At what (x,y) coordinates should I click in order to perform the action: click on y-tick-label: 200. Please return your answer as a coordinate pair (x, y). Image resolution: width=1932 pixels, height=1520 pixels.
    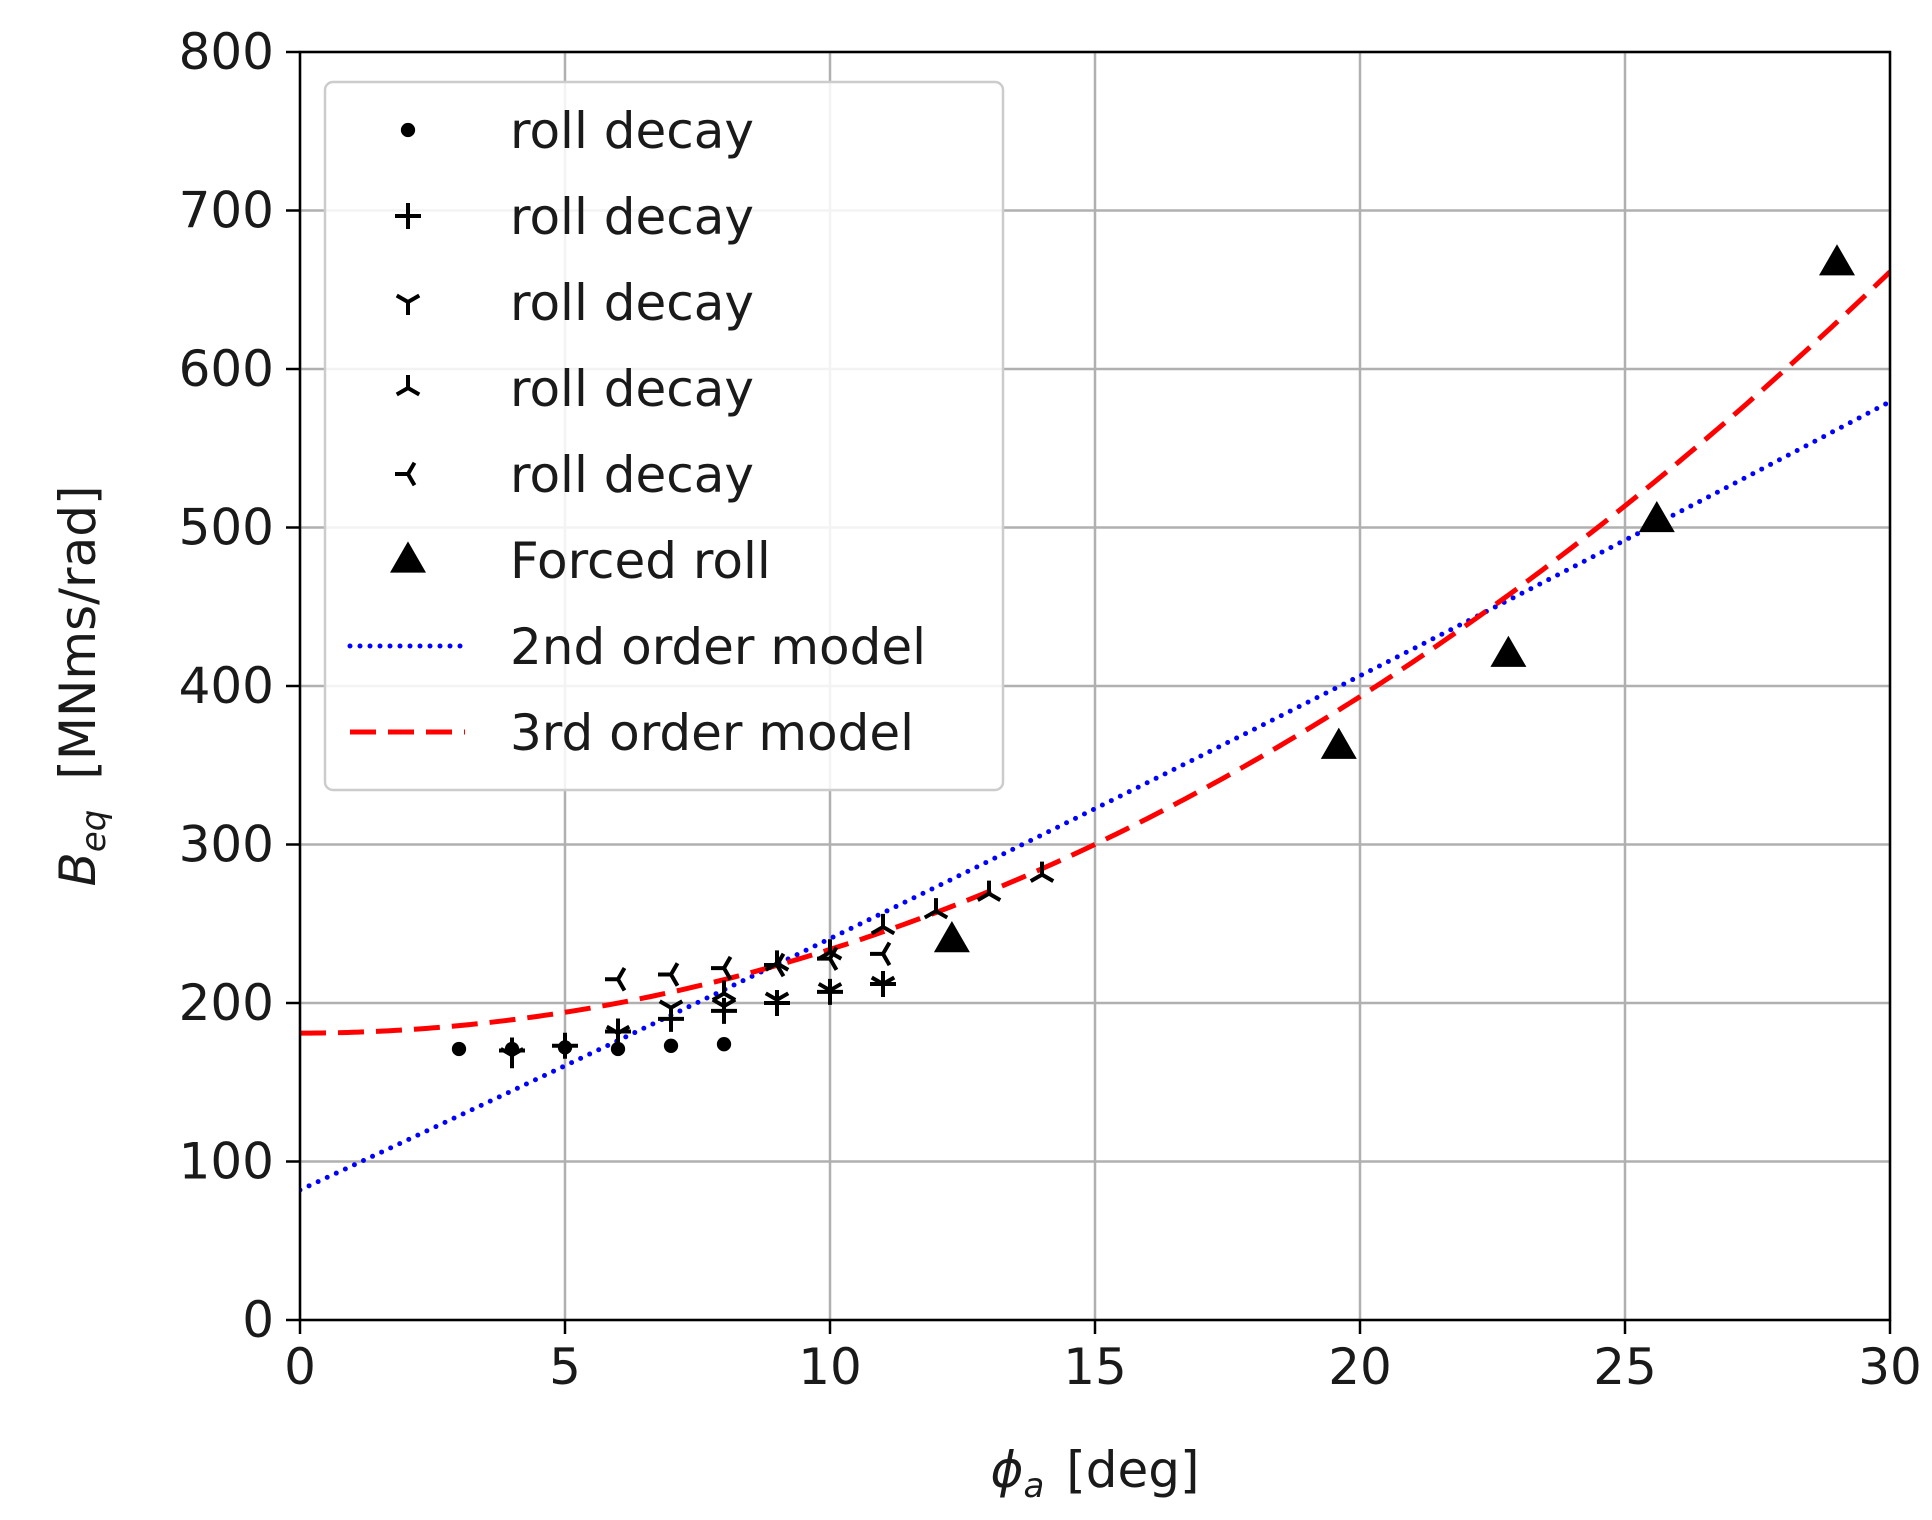
    Looking at the image, I should click on (226, 1003).